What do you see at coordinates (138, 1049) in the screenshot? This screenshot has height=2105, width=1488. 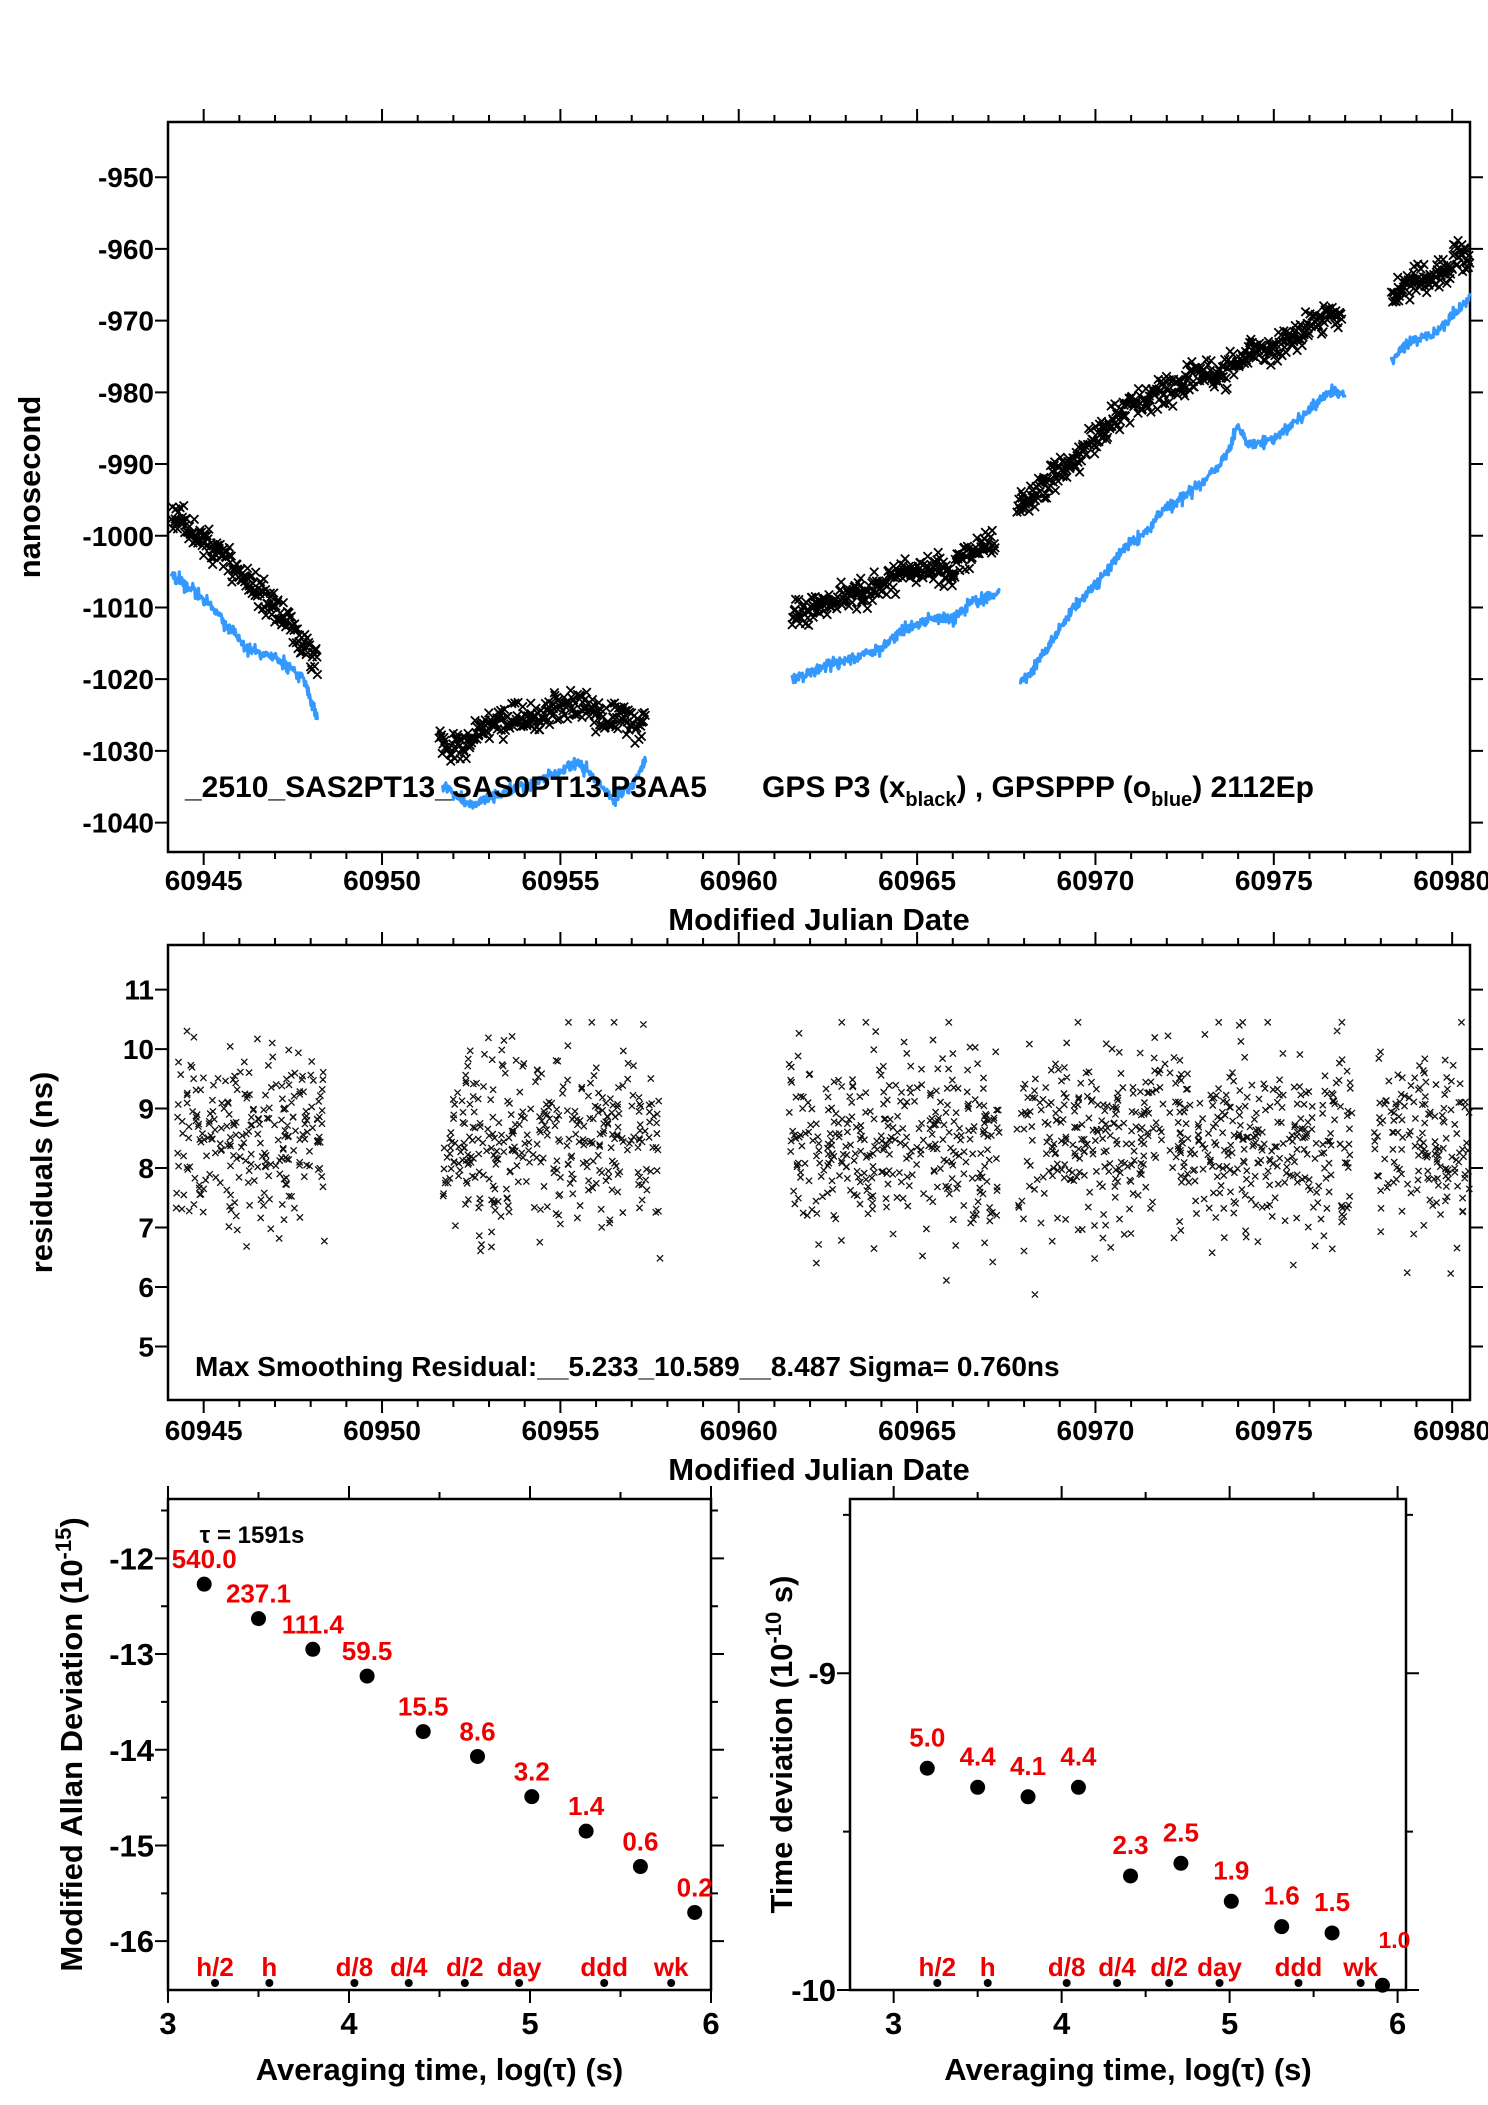 I see `y-tick-label: 10` at bounding box center [138, 1049].